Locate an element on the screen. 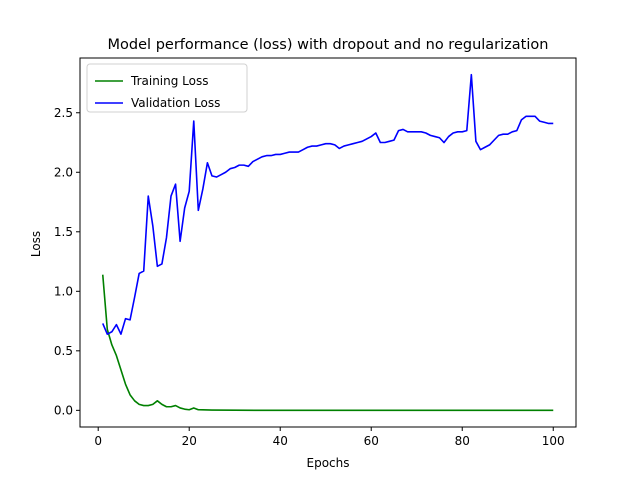 Image resolution: width=640 pixels, height=480 pixels. y-tick-label: 0.5 is located at coordinates (63, 351).